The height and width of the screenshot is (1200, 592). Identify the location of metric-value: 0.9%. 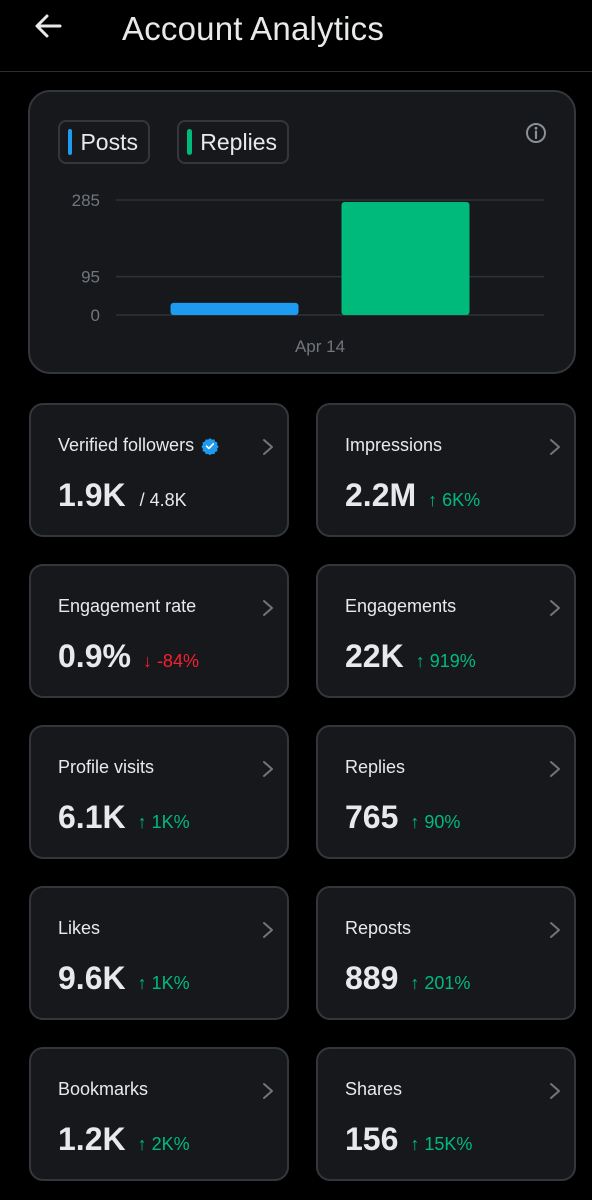
(94, 656).